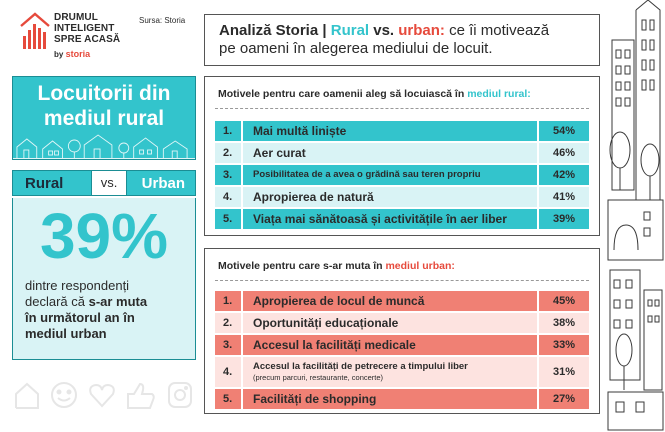 The height and width of the screenshot is (432, 665). What do you see at coordinates (497, 30) in the screenshot?
I see `title-part-2: ce îi motivează` at bounding box center [497, 30].